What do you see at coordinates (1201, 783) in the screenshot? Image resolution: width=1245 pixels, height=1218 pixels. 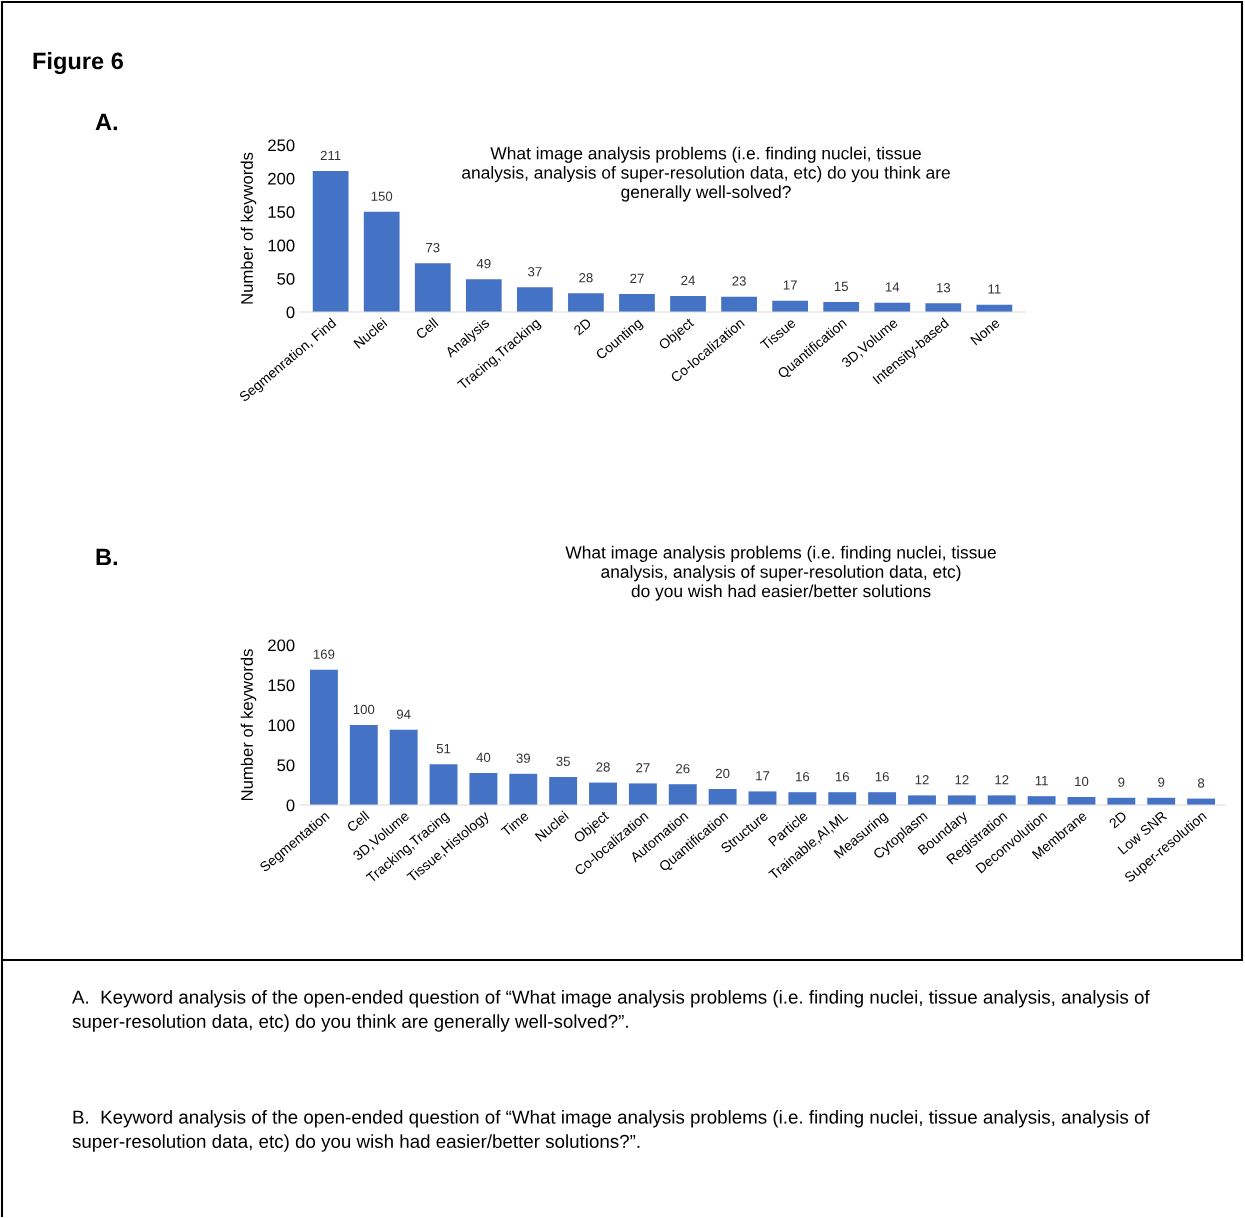 I see `data-label: 8` at bounding box center [1201, 783].